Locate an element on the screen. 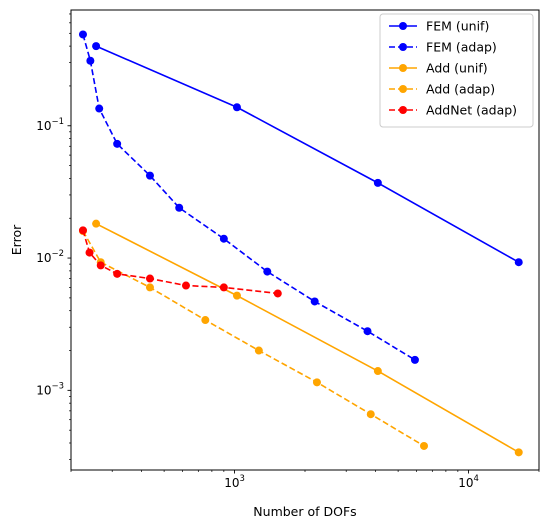  legend-entry: FEM (adap) is located at coordinates (443, 47).